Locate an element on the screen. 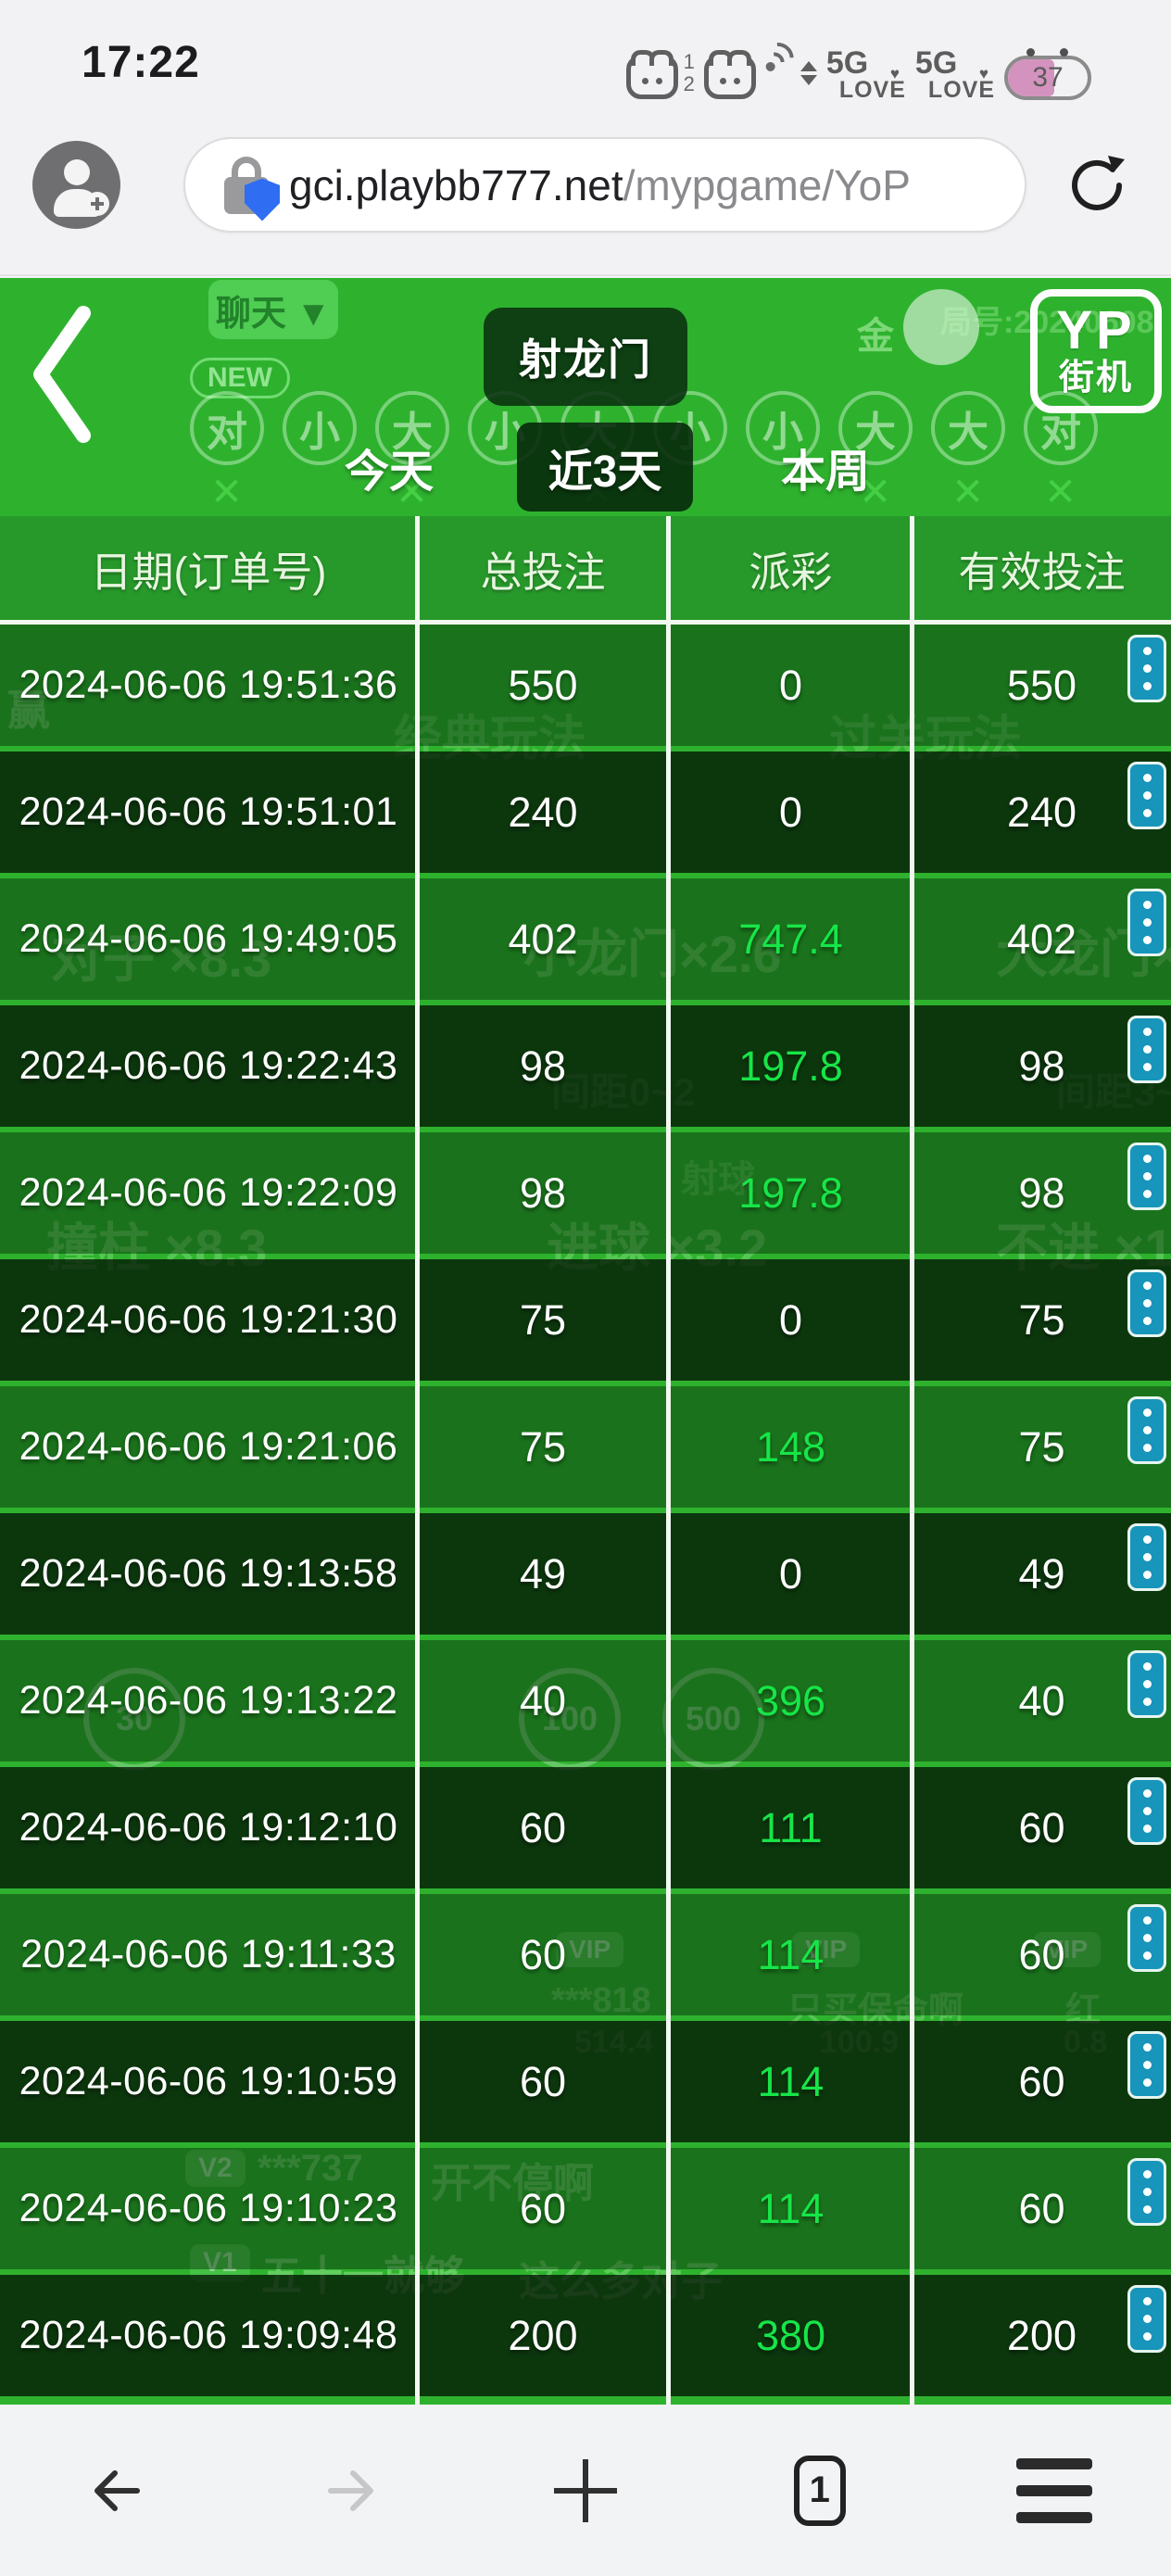  cell-total-bet: 240 is located at coordinates (543, 812).